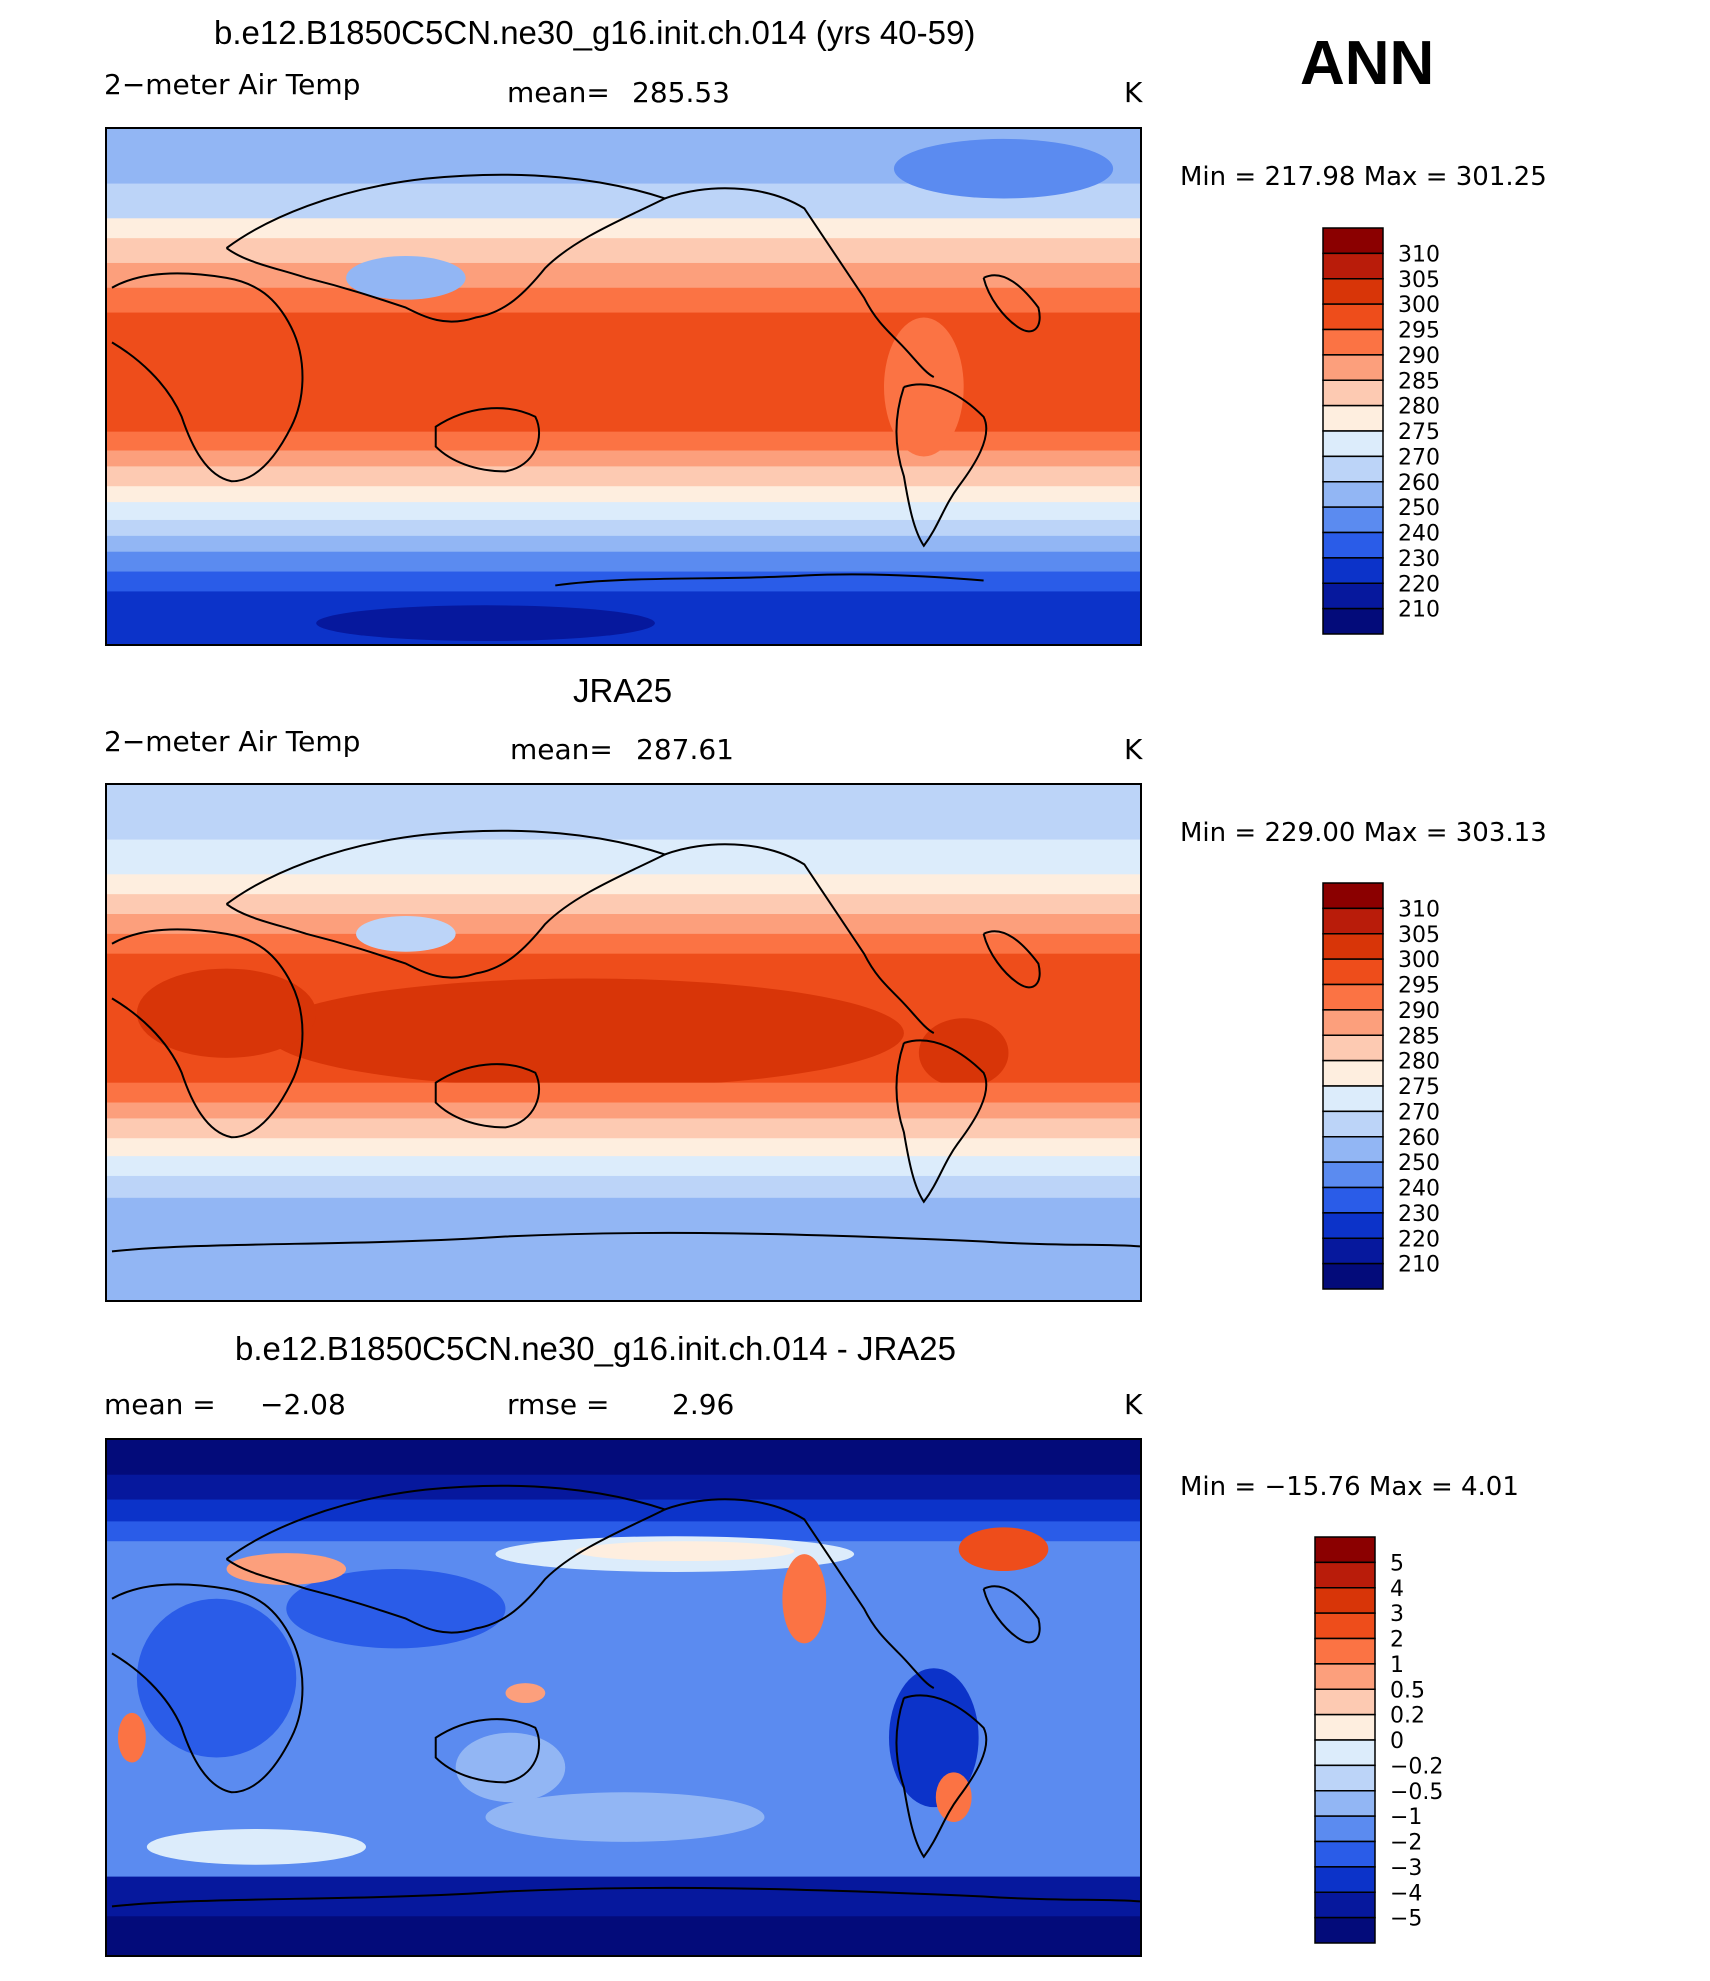 Image resolution: width=1710 pixels, height=1981 pixels. What do you see at coordinates (1397, 1614) in the screenshot?
I see `colorbar-tick-label: 3` at bounding box center [1397, 1614].